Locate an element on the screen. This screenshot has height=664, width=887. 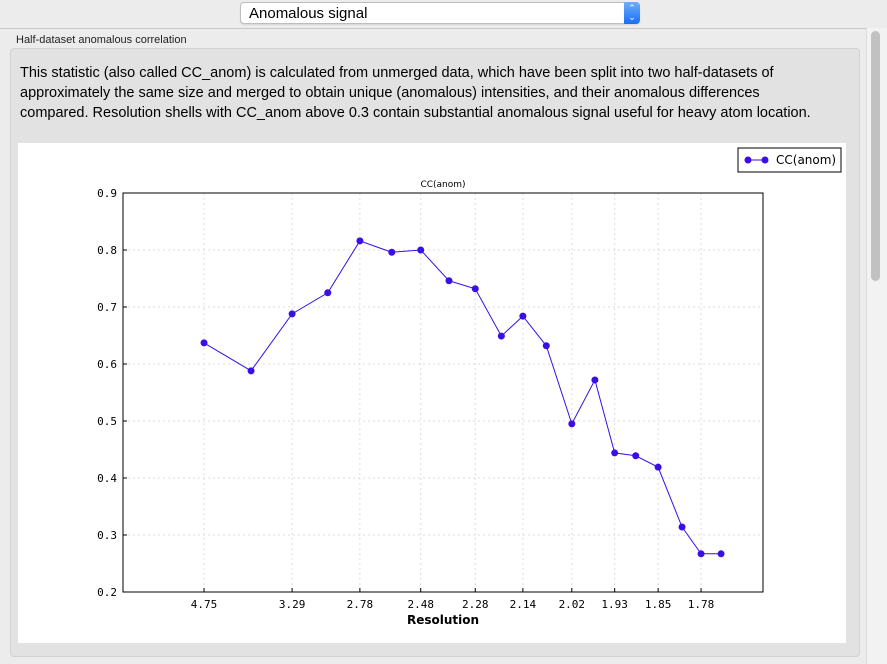
x-tick-label: 1.93 is located at coordinates (614, 604).